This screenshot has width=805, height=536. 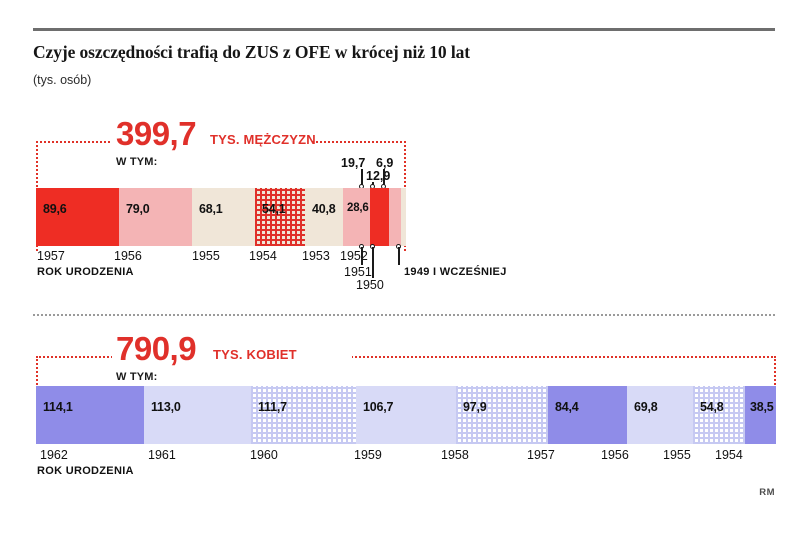 I want to click on men-segment-1957: 89,6, so click(x=77, y=217).